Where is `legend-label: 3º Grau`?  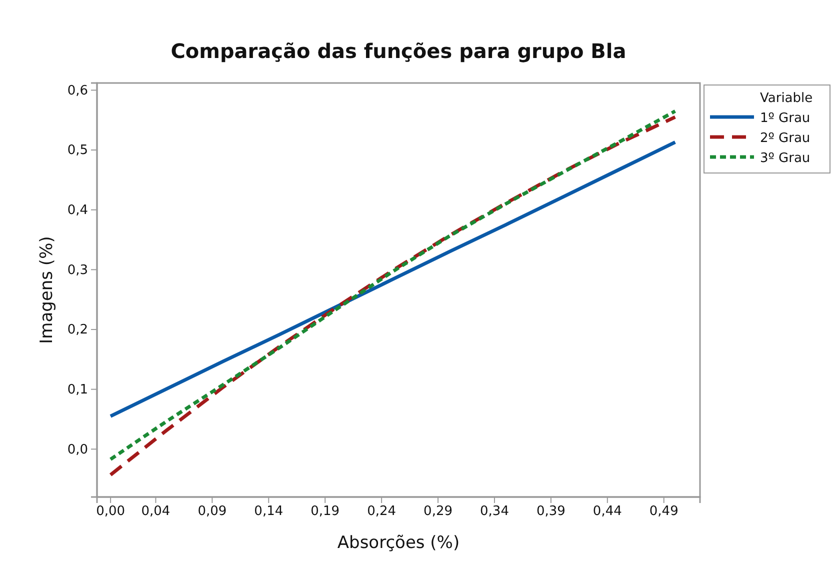
legend-label: 3º Grau is located at coordinates (785, 158).